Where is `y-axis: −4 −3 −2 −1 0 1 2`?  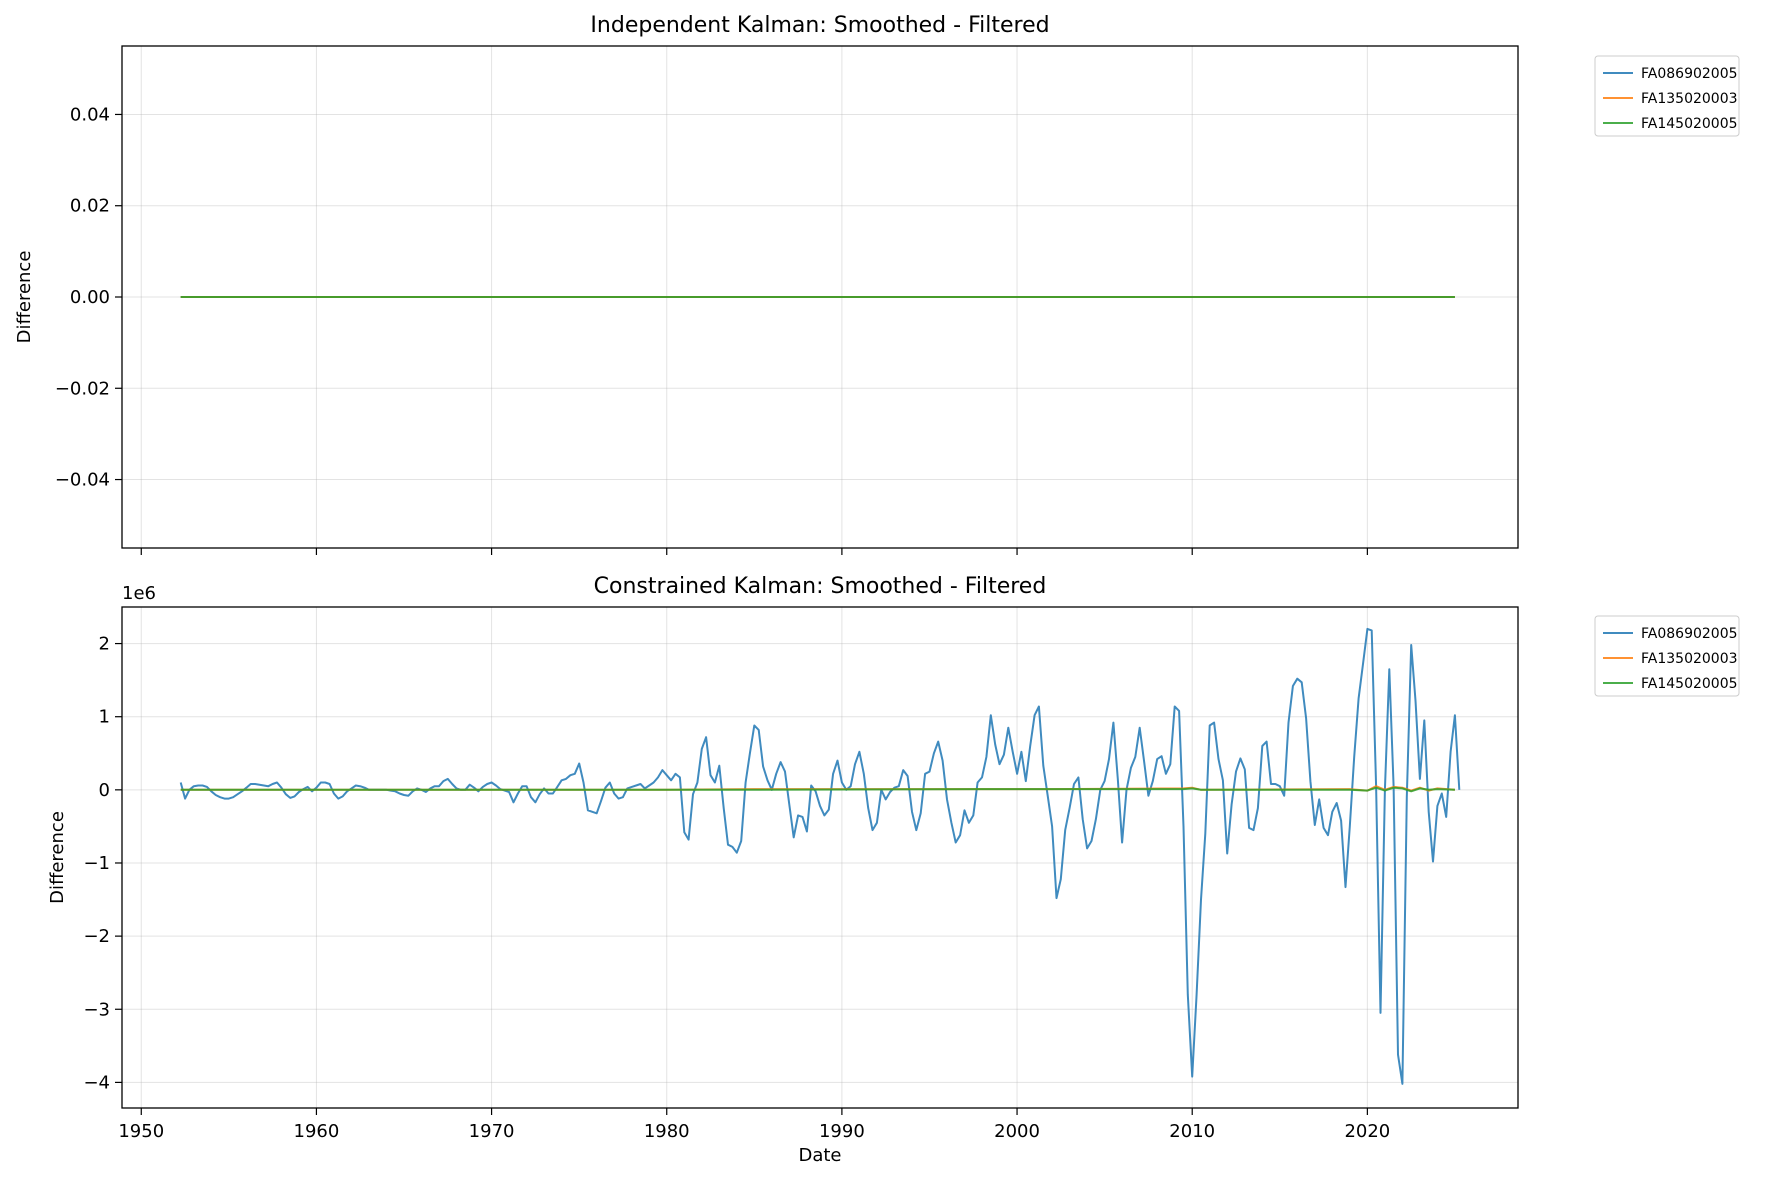 y-axis: −4 −3 −2 −1 0 1 2 is located at coordinates (102, 863).